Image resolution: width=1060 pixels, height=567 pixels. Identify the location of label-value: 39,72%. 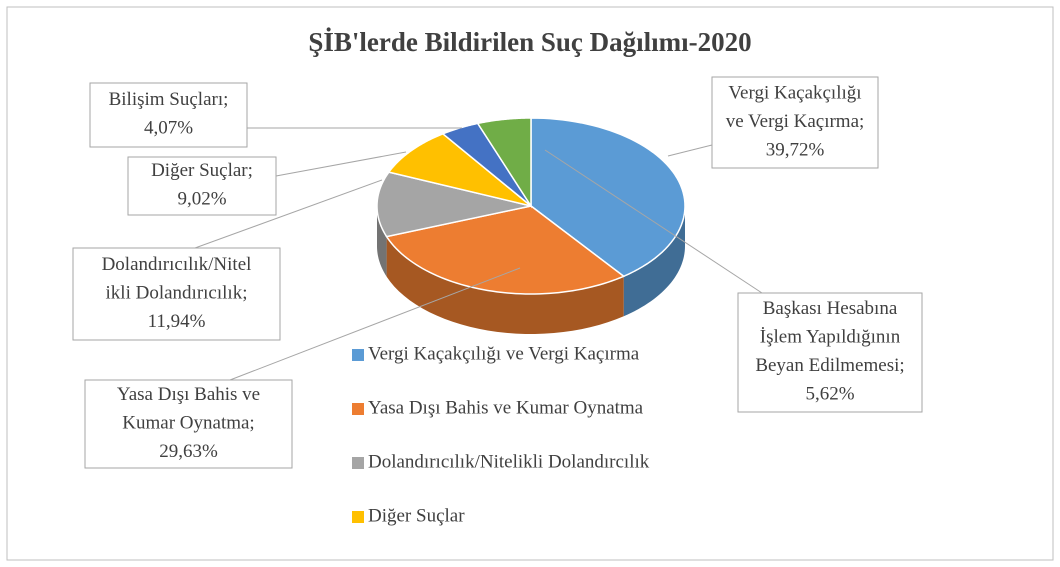
(795, 149).